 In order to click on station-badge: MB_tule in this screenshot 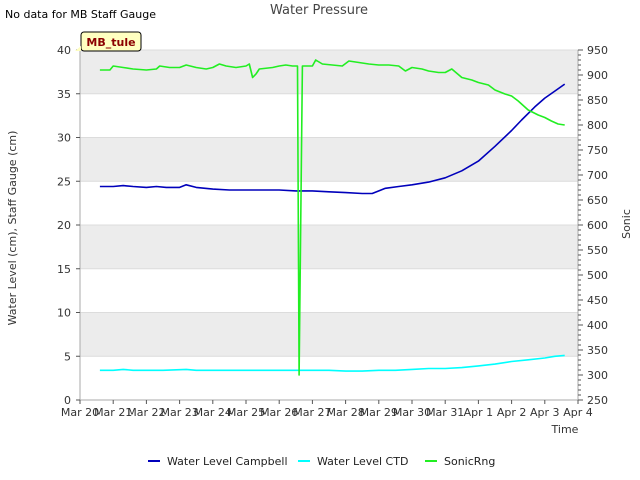, I will do `click(108, 41)`.